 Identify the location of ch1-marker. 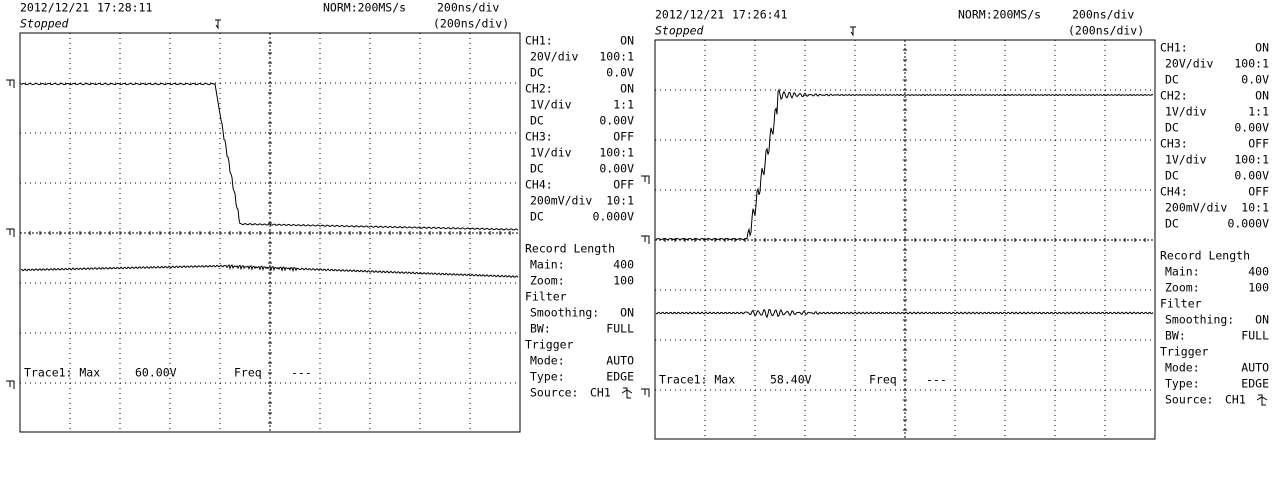
(645, 239).